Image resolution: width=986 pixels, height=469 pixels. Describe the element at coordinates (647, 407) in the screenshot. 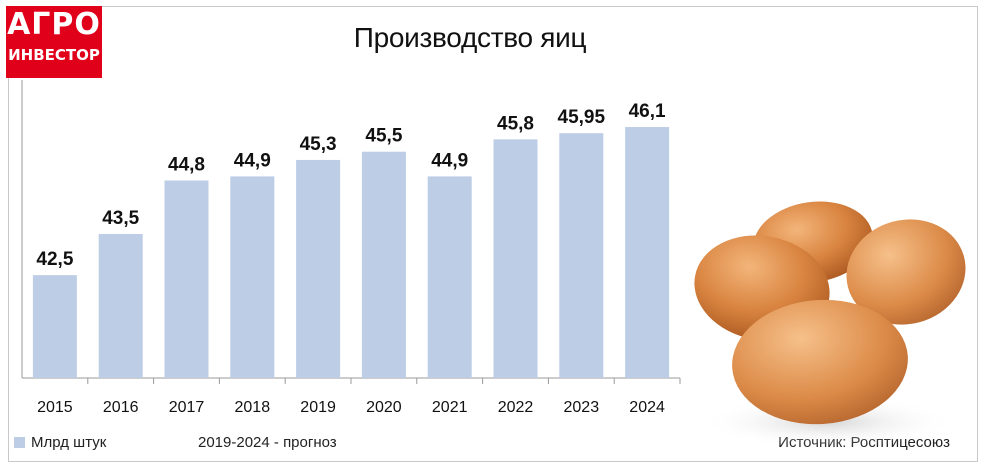

I see `x-tick-label-2024: 2024` at that location.